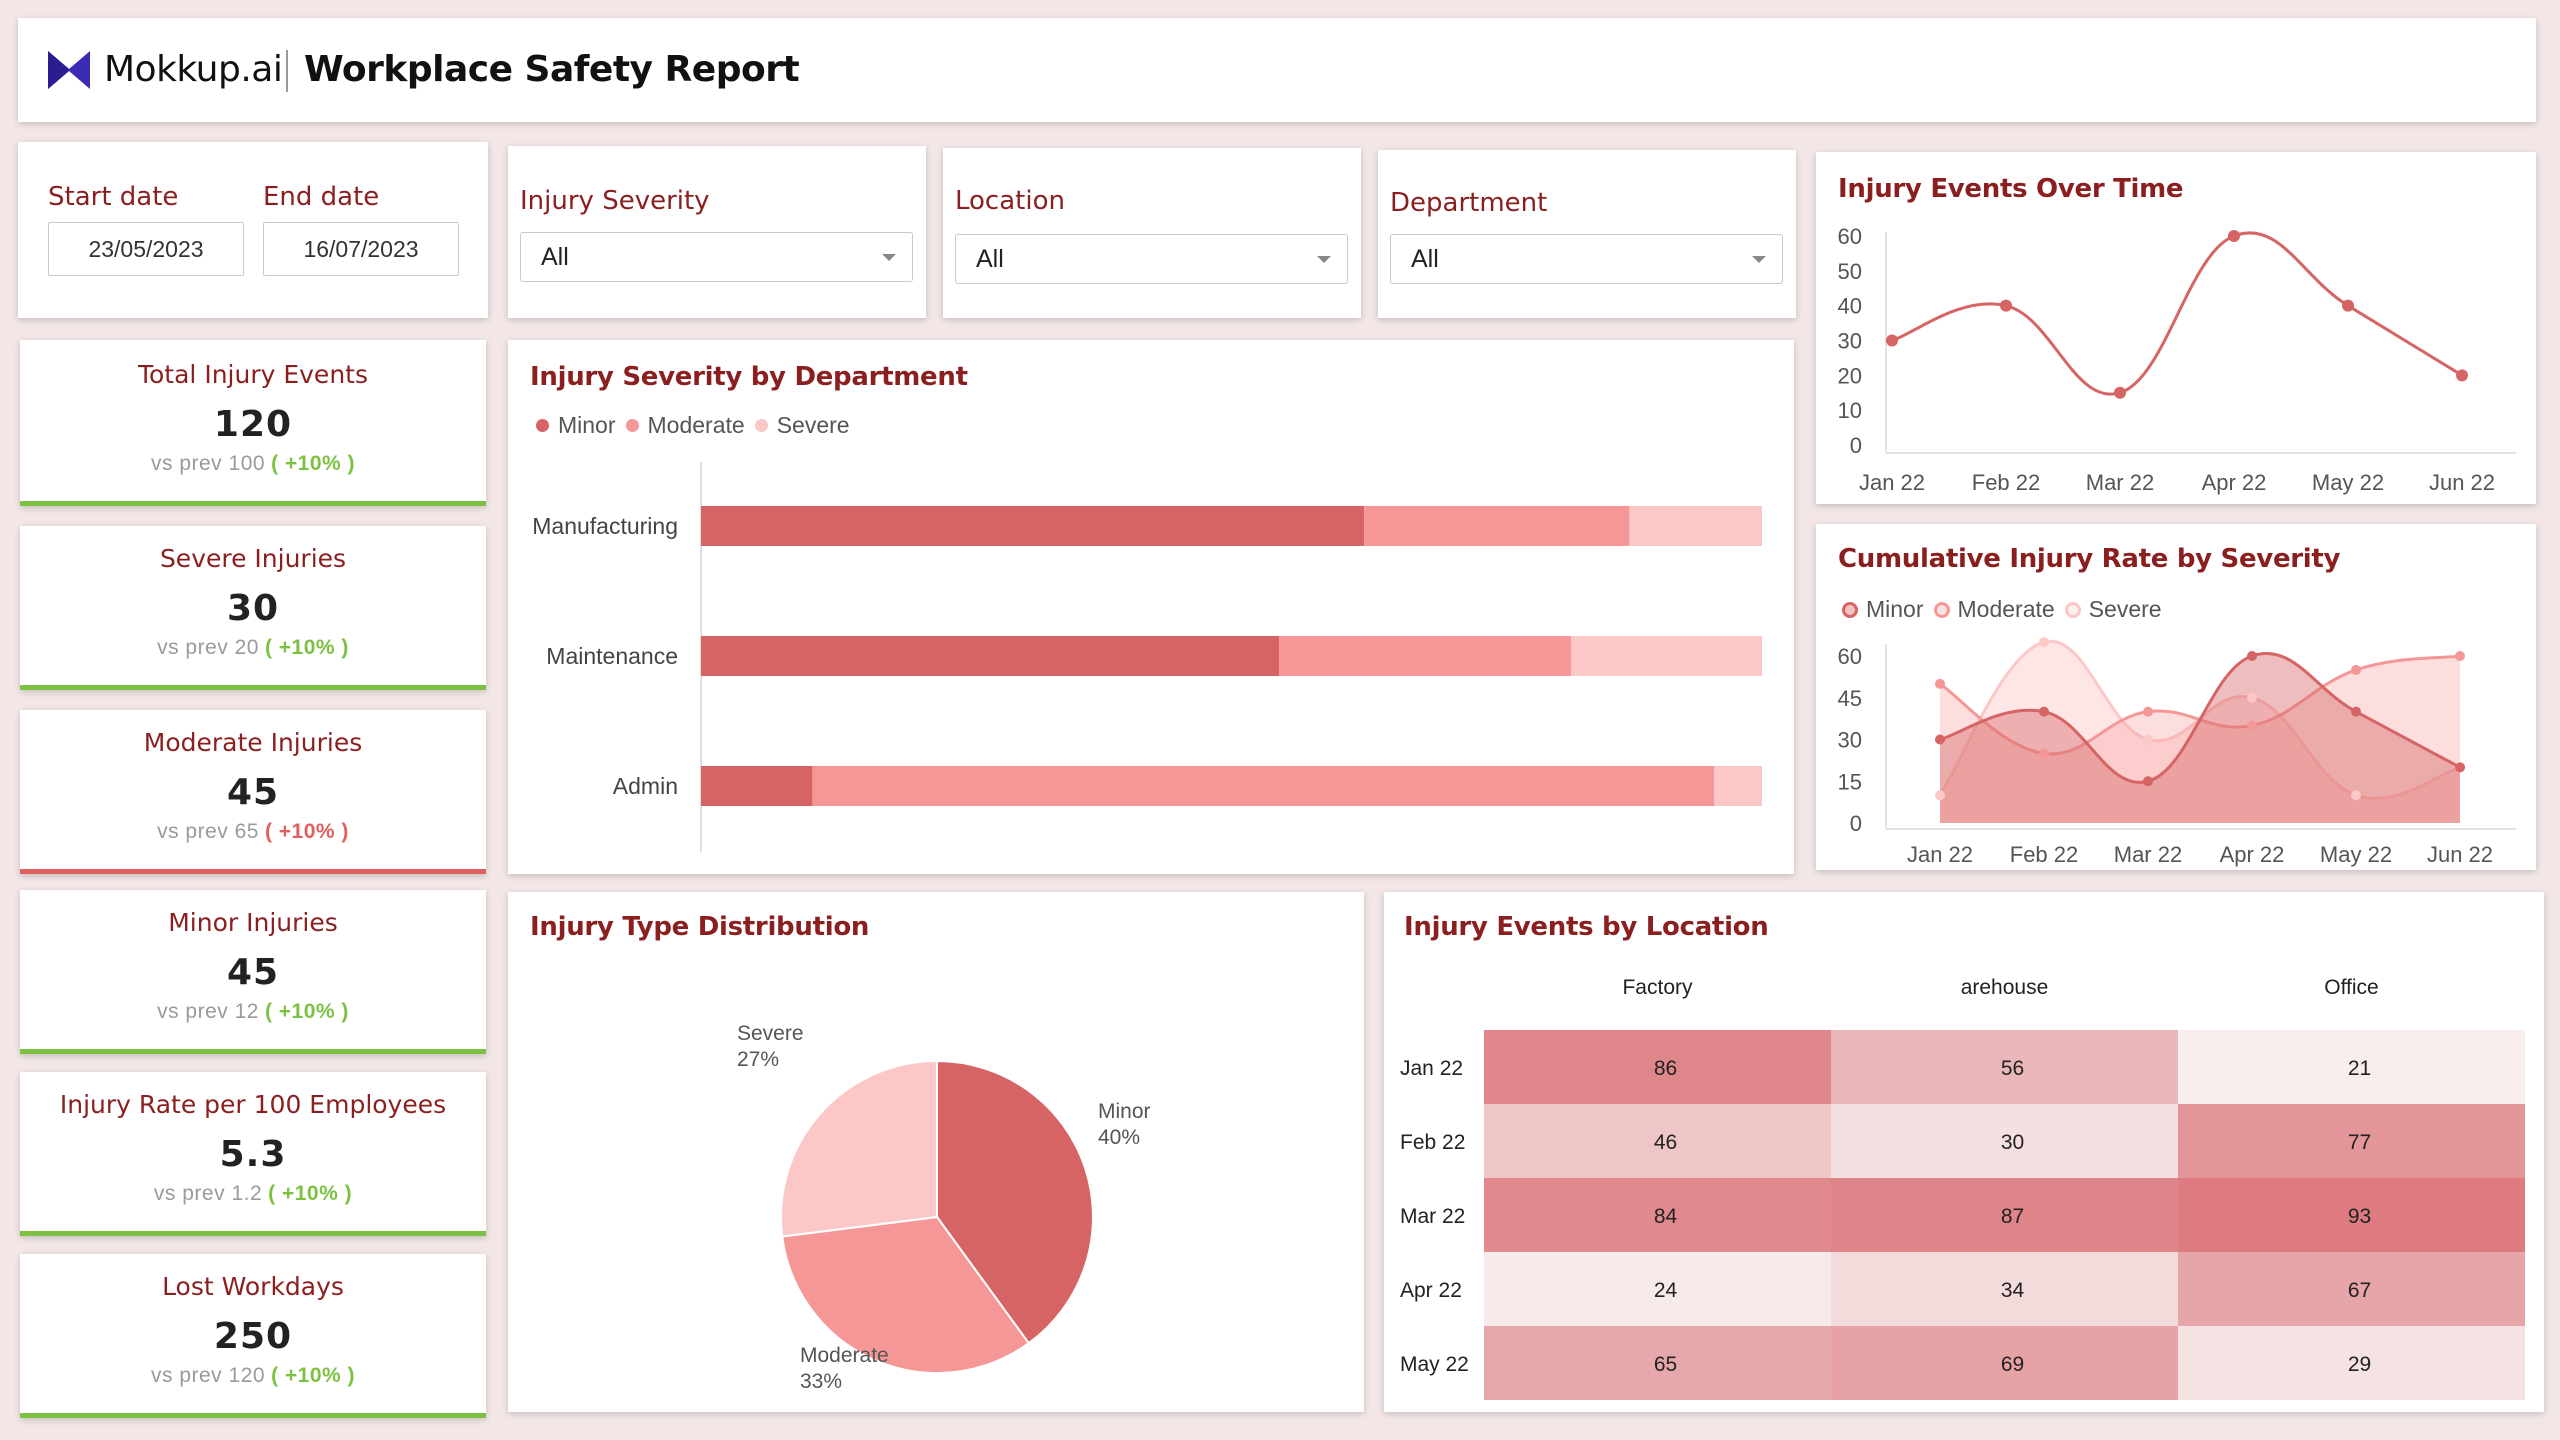 The height and width of the screenshot is (1440, 2560). Describe the element at coordinates (1586, 259) in the screenshot. I see `department-dropdown: All` at that location.